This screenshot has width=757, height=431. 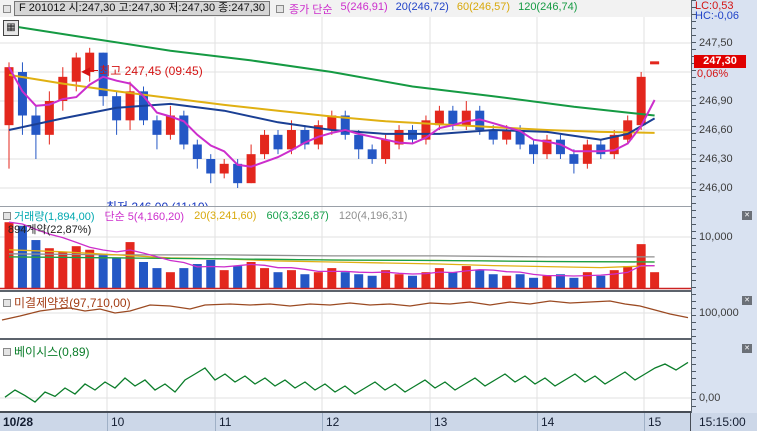 What do you see at coordinates (548, 6) in the screenshot?
I see `legend-ma120: 120(246,74)` at bounding box center [548, 6].